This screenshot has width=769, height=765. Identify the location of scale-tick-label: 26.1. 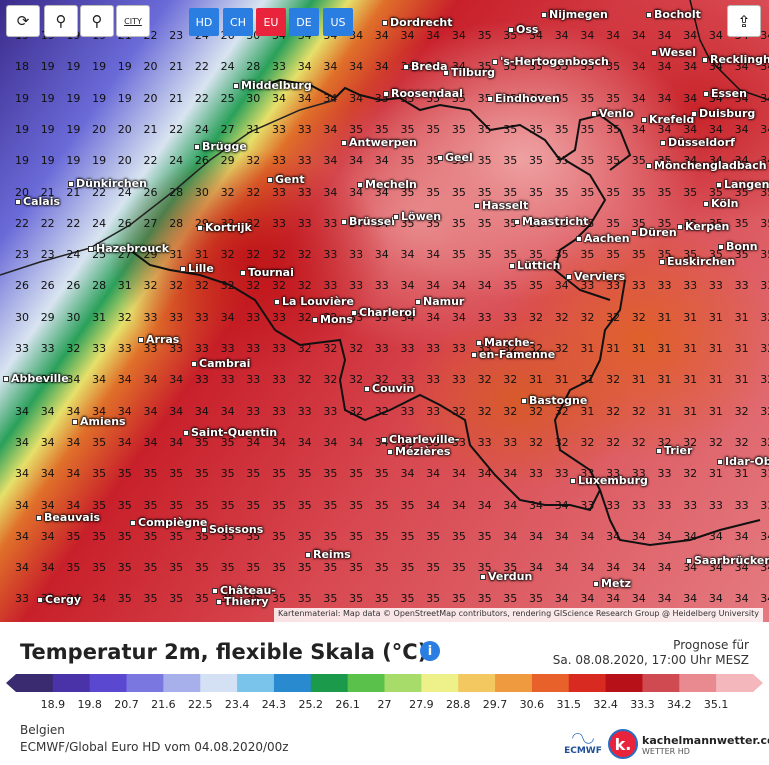
(347, 704).